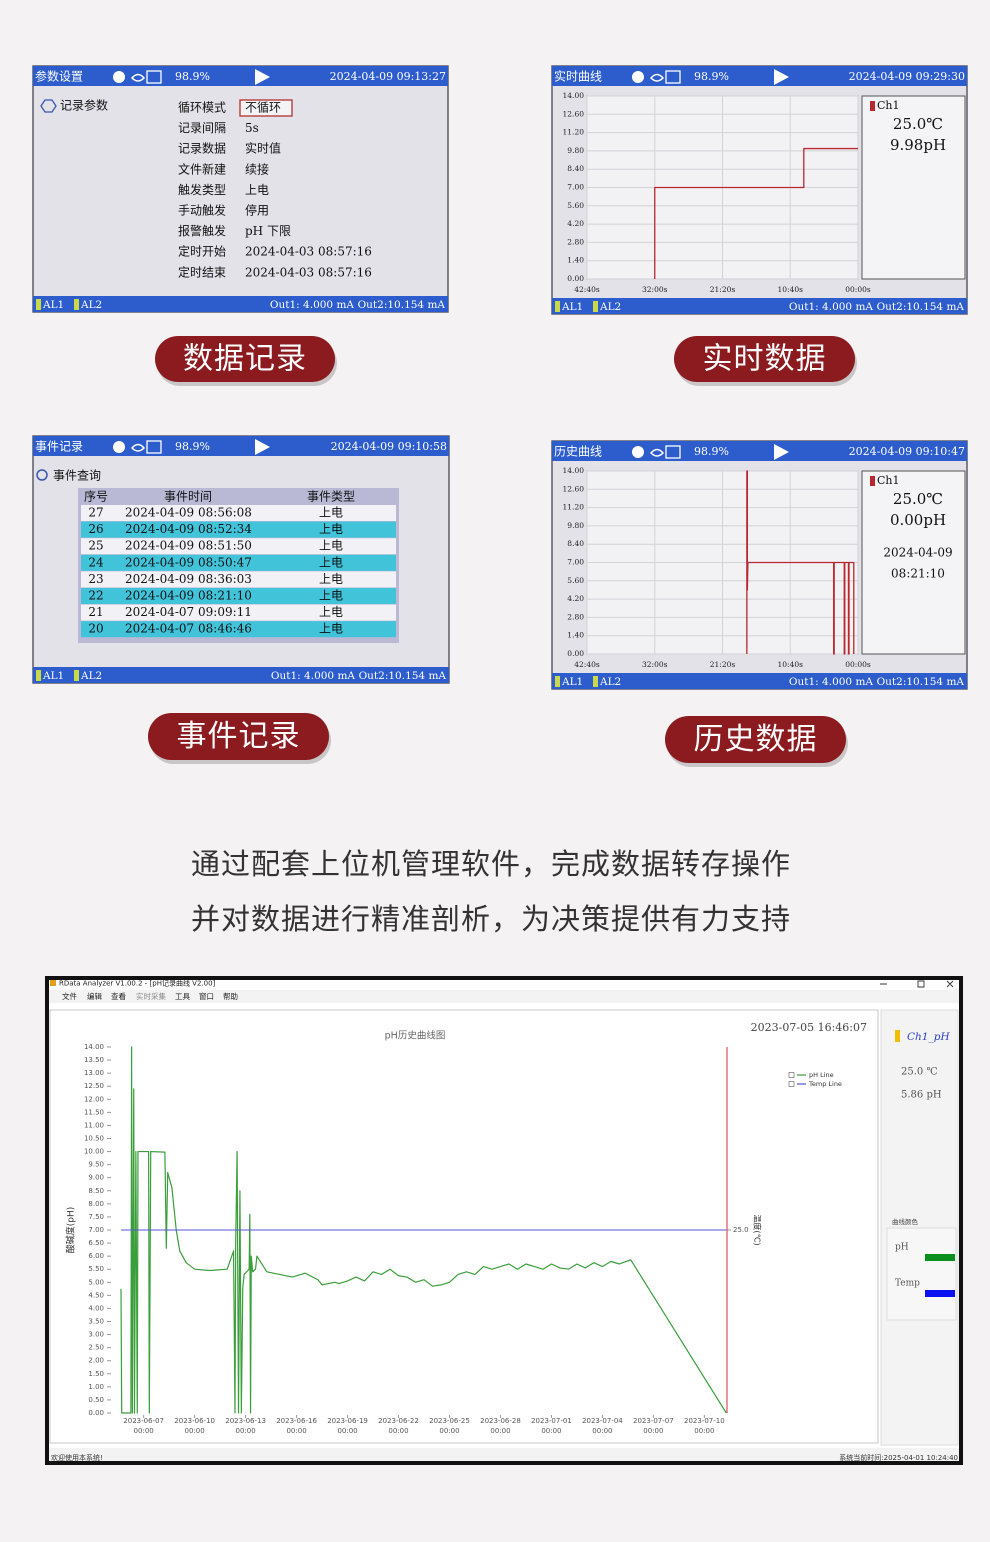  I want to click on x-tick-label: 10:40s, so click(791, 289).